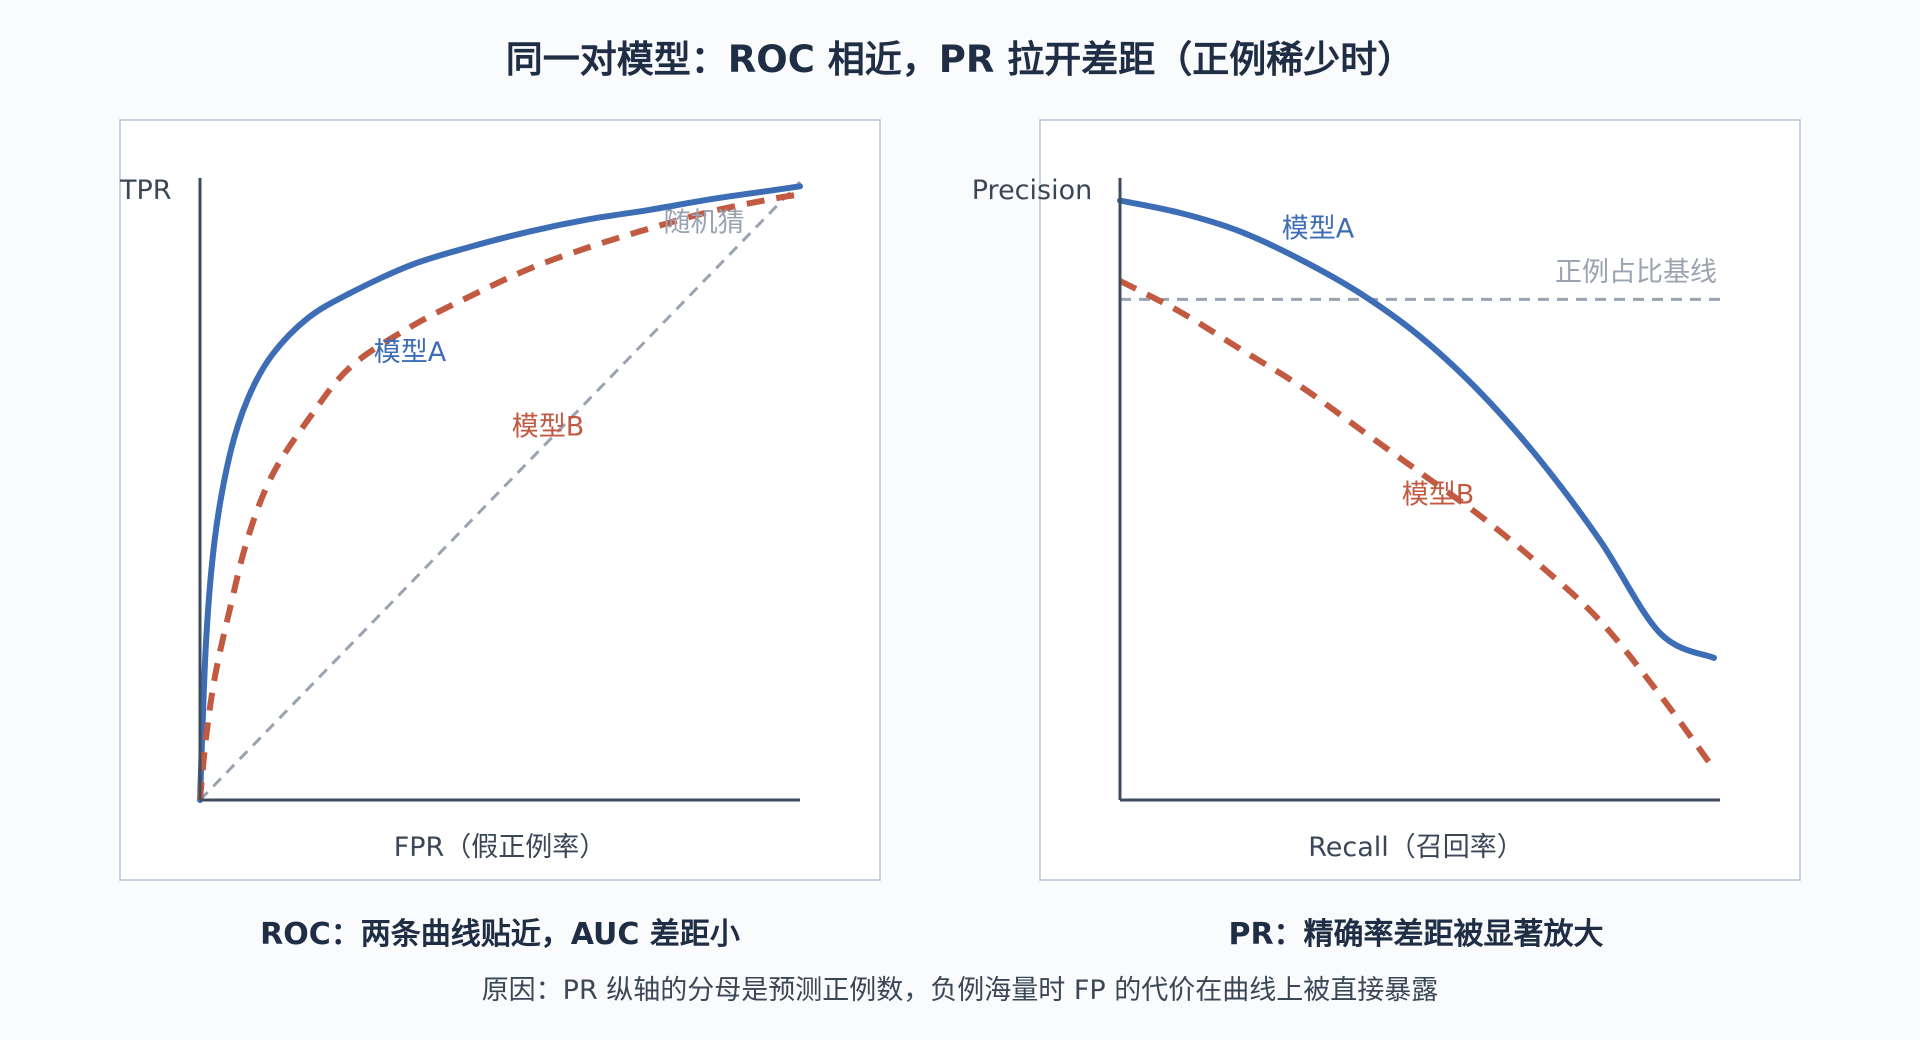  I want to click on roc-y-axis-label: TPR, so click(145, 190).